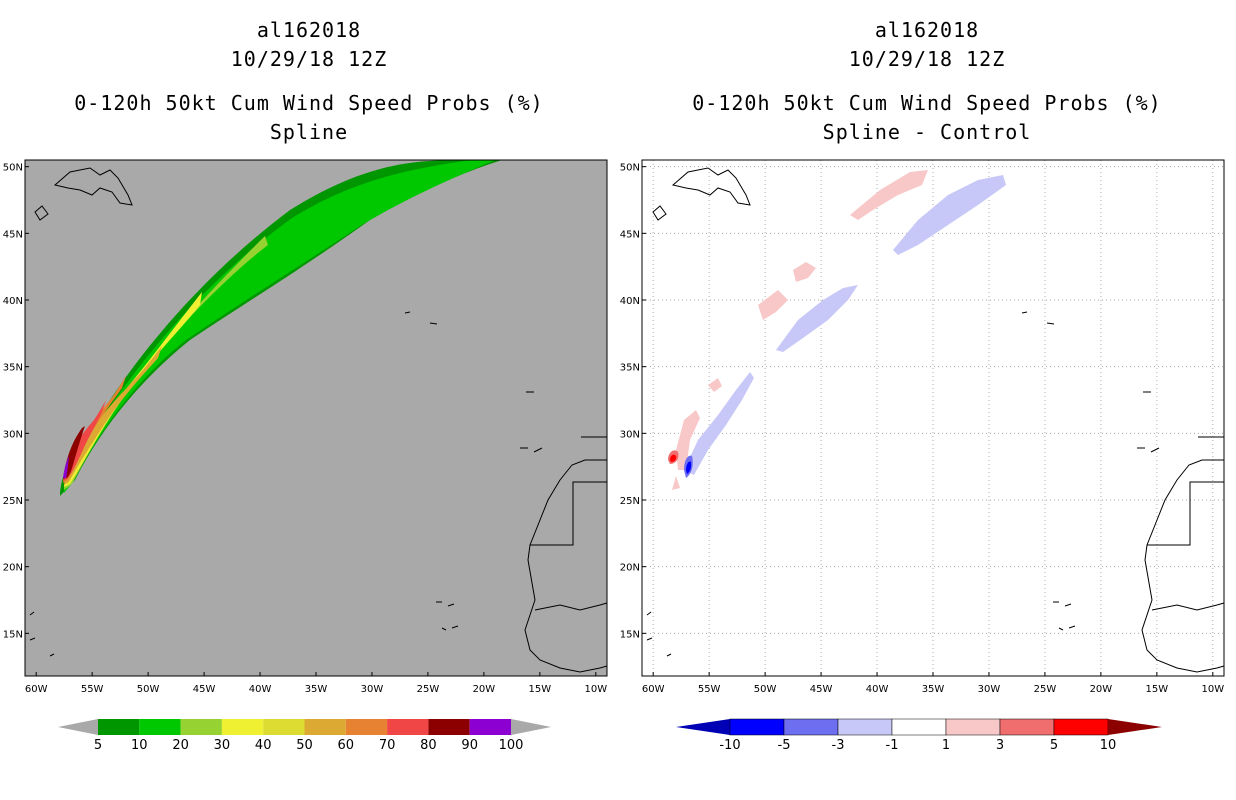  I want to click on y-tick-label: 25N, so click(13, 501).